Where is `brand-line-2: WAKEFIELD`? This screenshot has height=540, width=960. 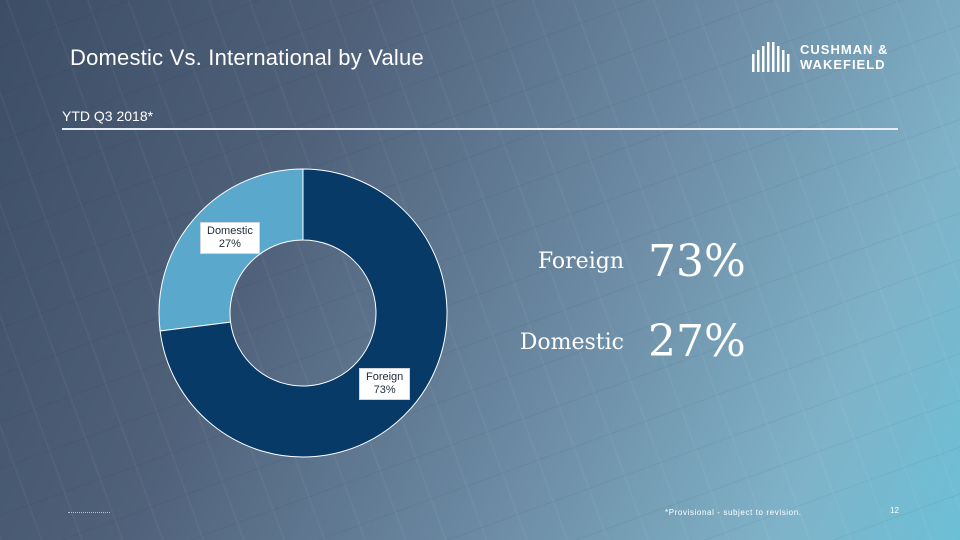 brand-line-2: WAKEFIELD is located at coordinates (843, 64).